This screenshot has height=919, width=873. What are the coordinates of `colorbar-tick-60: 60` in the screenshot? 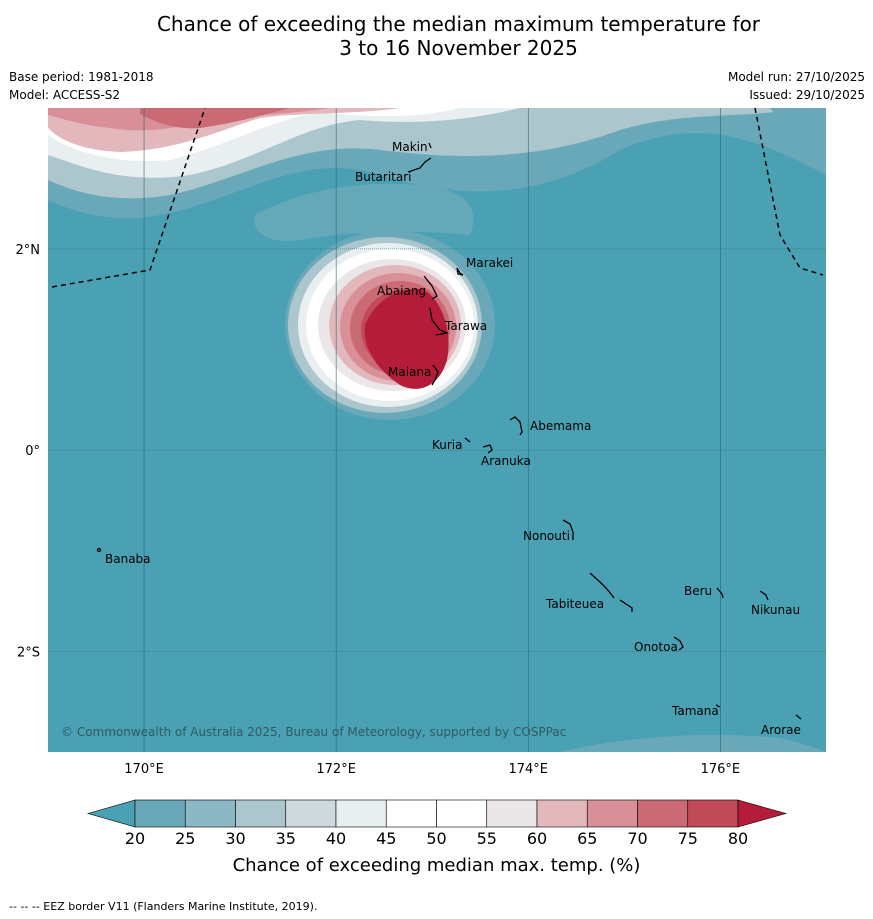 It's located at (537, 838).